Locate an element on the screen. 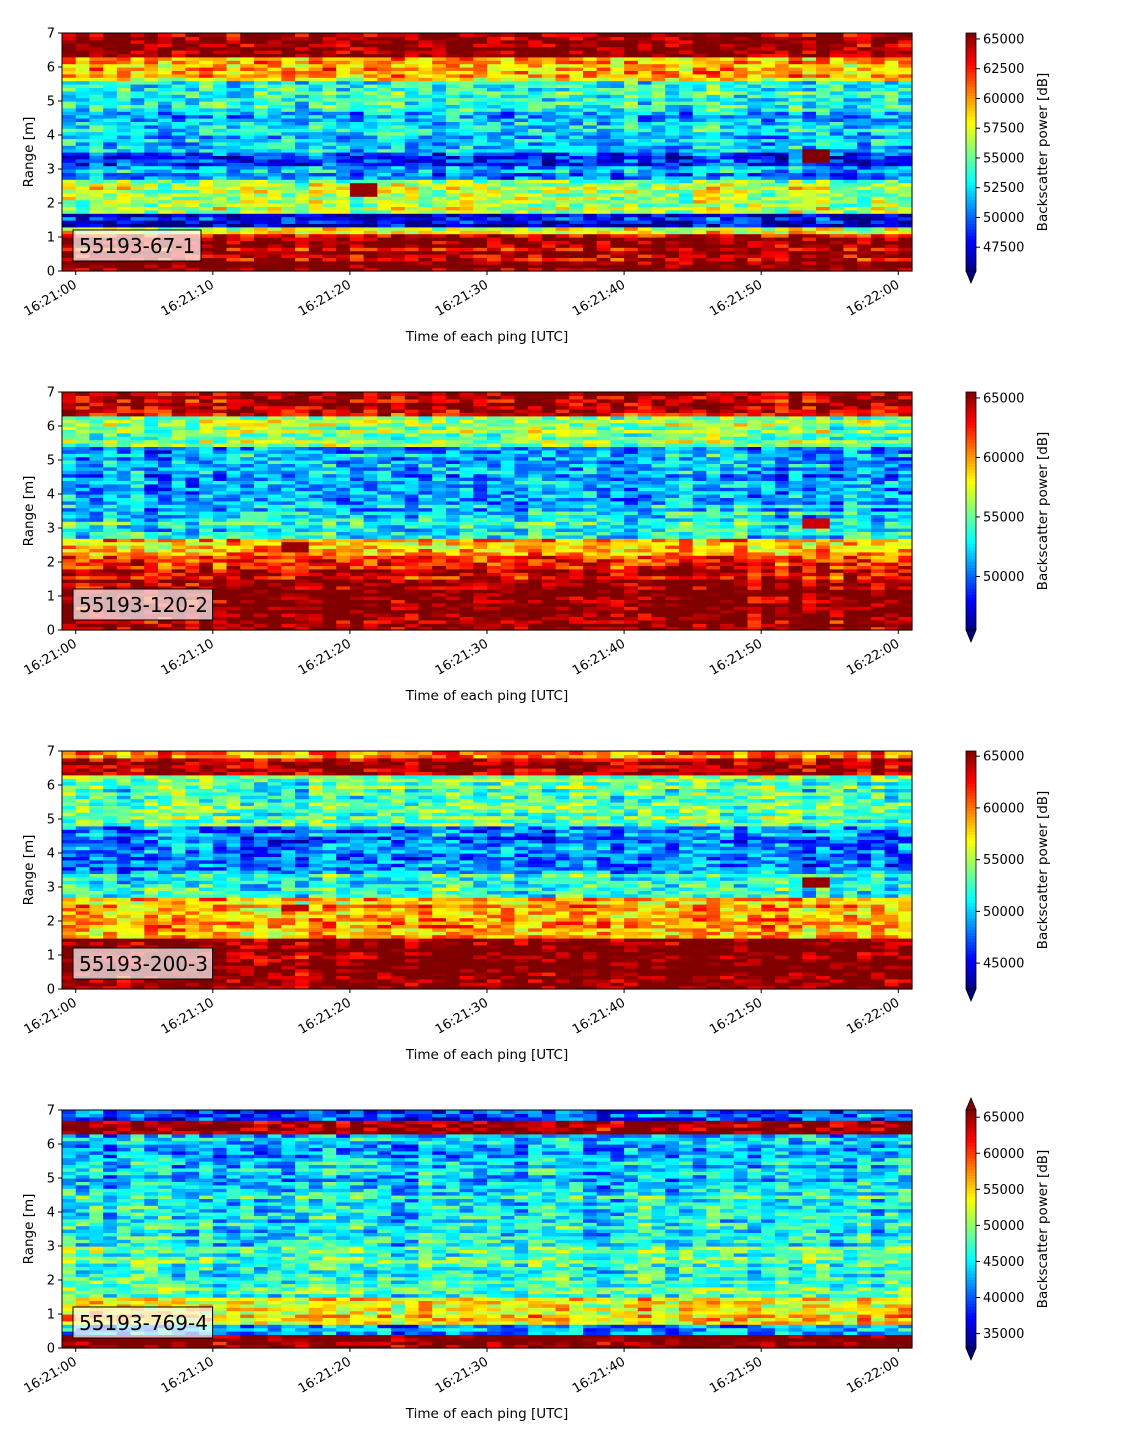  colorbar-tick-label: 50000 is located at coordinates (1003, 218).